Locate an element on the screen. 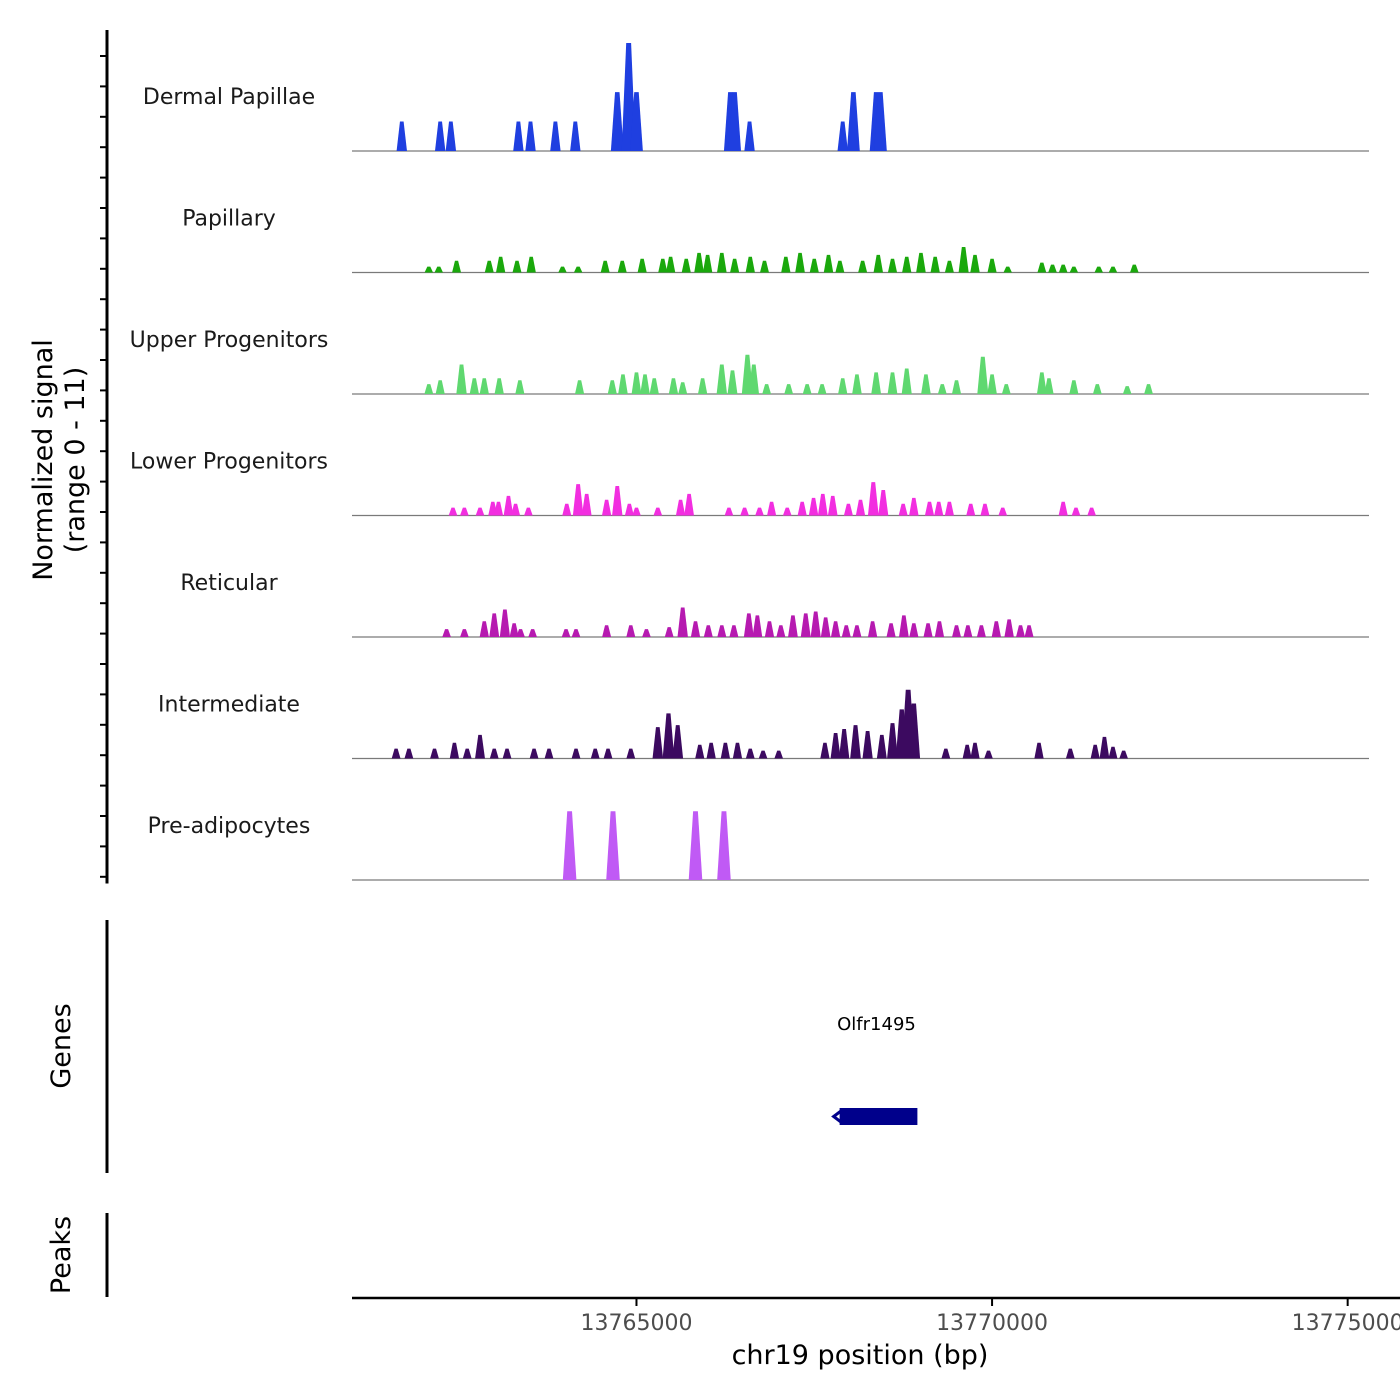 The image size is (1400, 1400). signal-y-axis-title-line1: Normalized signal is located at coordinates (43, 460).